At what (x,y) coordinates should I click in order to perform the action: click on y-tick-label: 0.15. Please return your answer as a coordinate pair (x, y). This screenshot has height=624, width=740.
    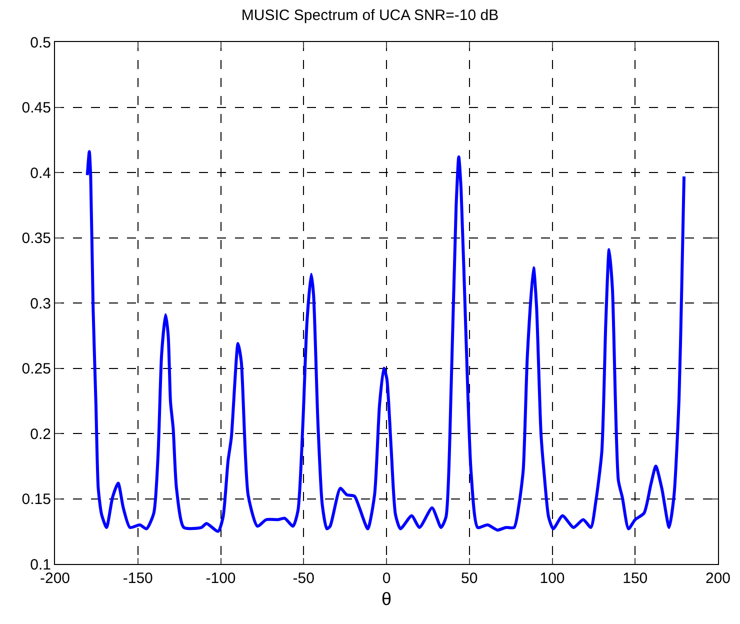
    Looking at the image, I should click on (36, 499).